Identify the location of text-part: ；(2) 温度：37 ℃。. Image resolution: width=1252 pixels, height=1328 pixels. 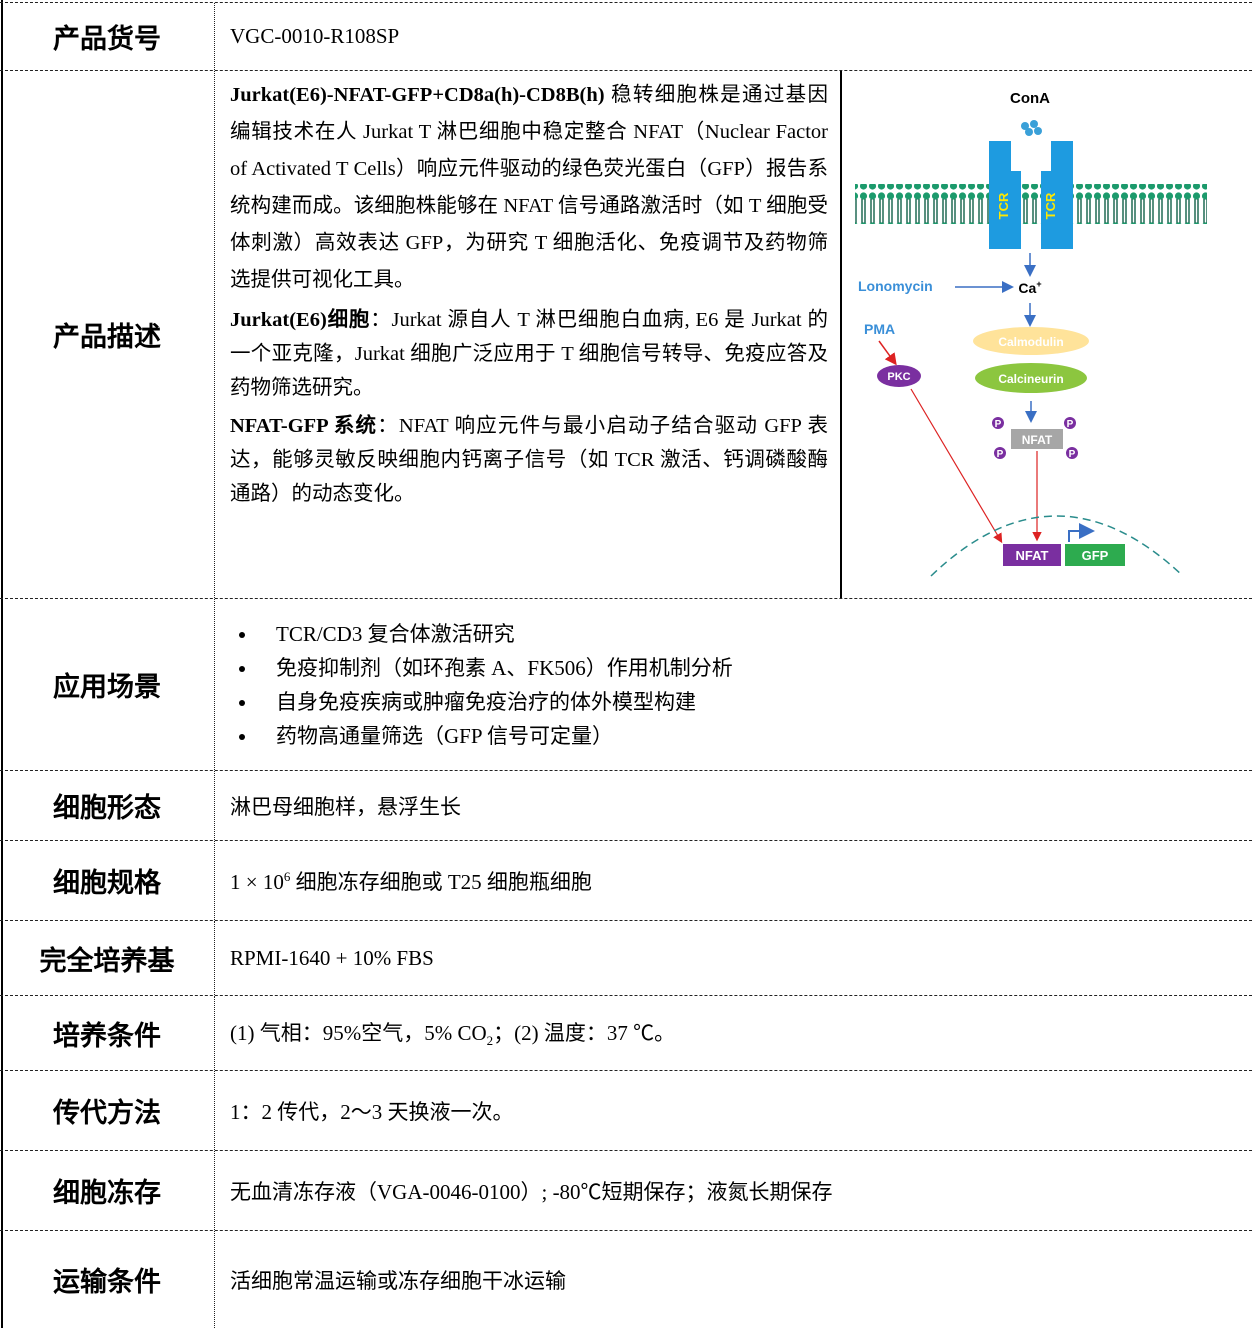
(584, 1032).